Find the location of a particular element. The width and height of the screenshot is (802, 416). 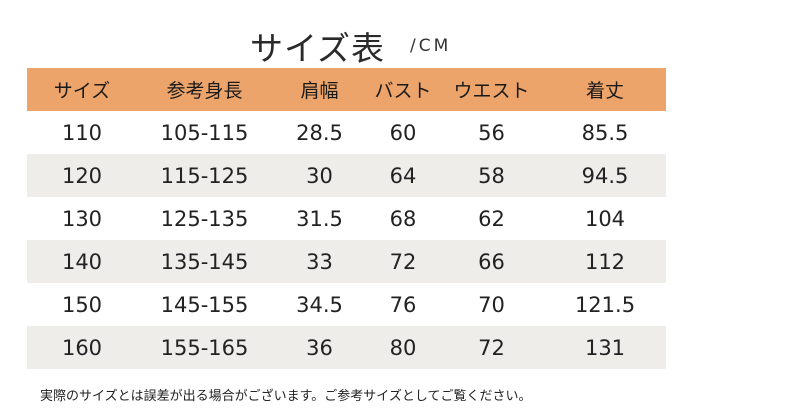

header-shoulder: 肩幅 is located at coordinates (319, 91).